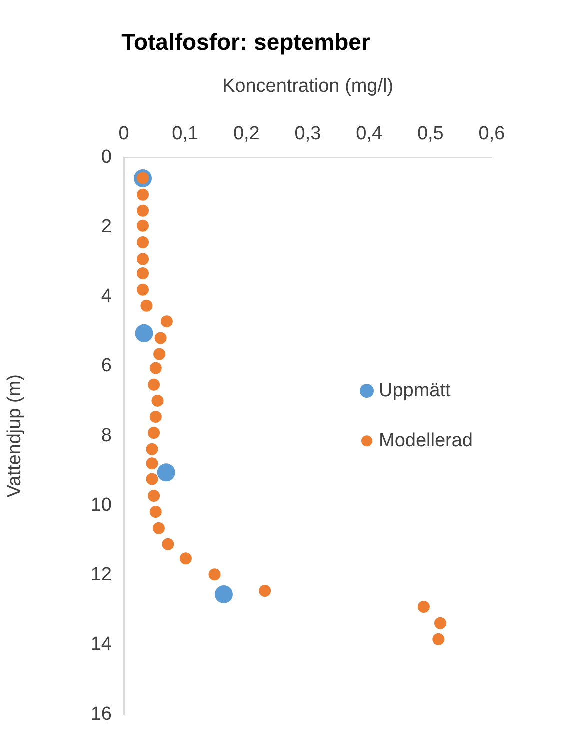 This screenshot has width=566, height=738. What do you see at coordinates (308, 133) in the screenshot?
I see `x-tick-label: 0,3` at bounding box center [308, 133].